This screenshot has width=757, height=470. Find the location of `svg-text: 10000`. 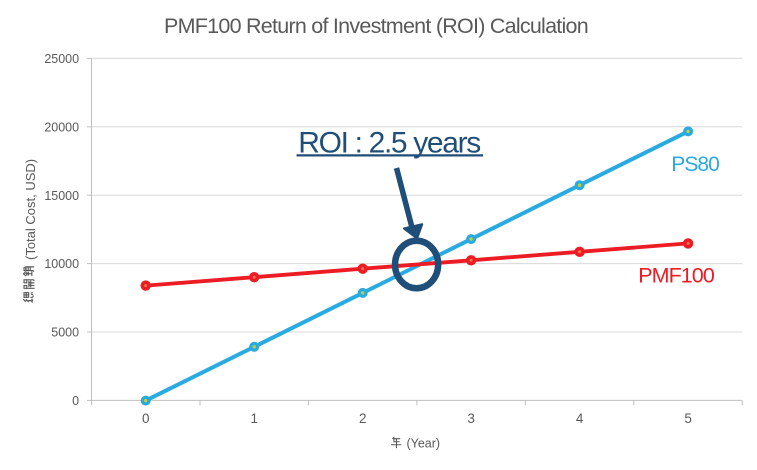

svg-text: 10000 is located at coordinates (61, 264).